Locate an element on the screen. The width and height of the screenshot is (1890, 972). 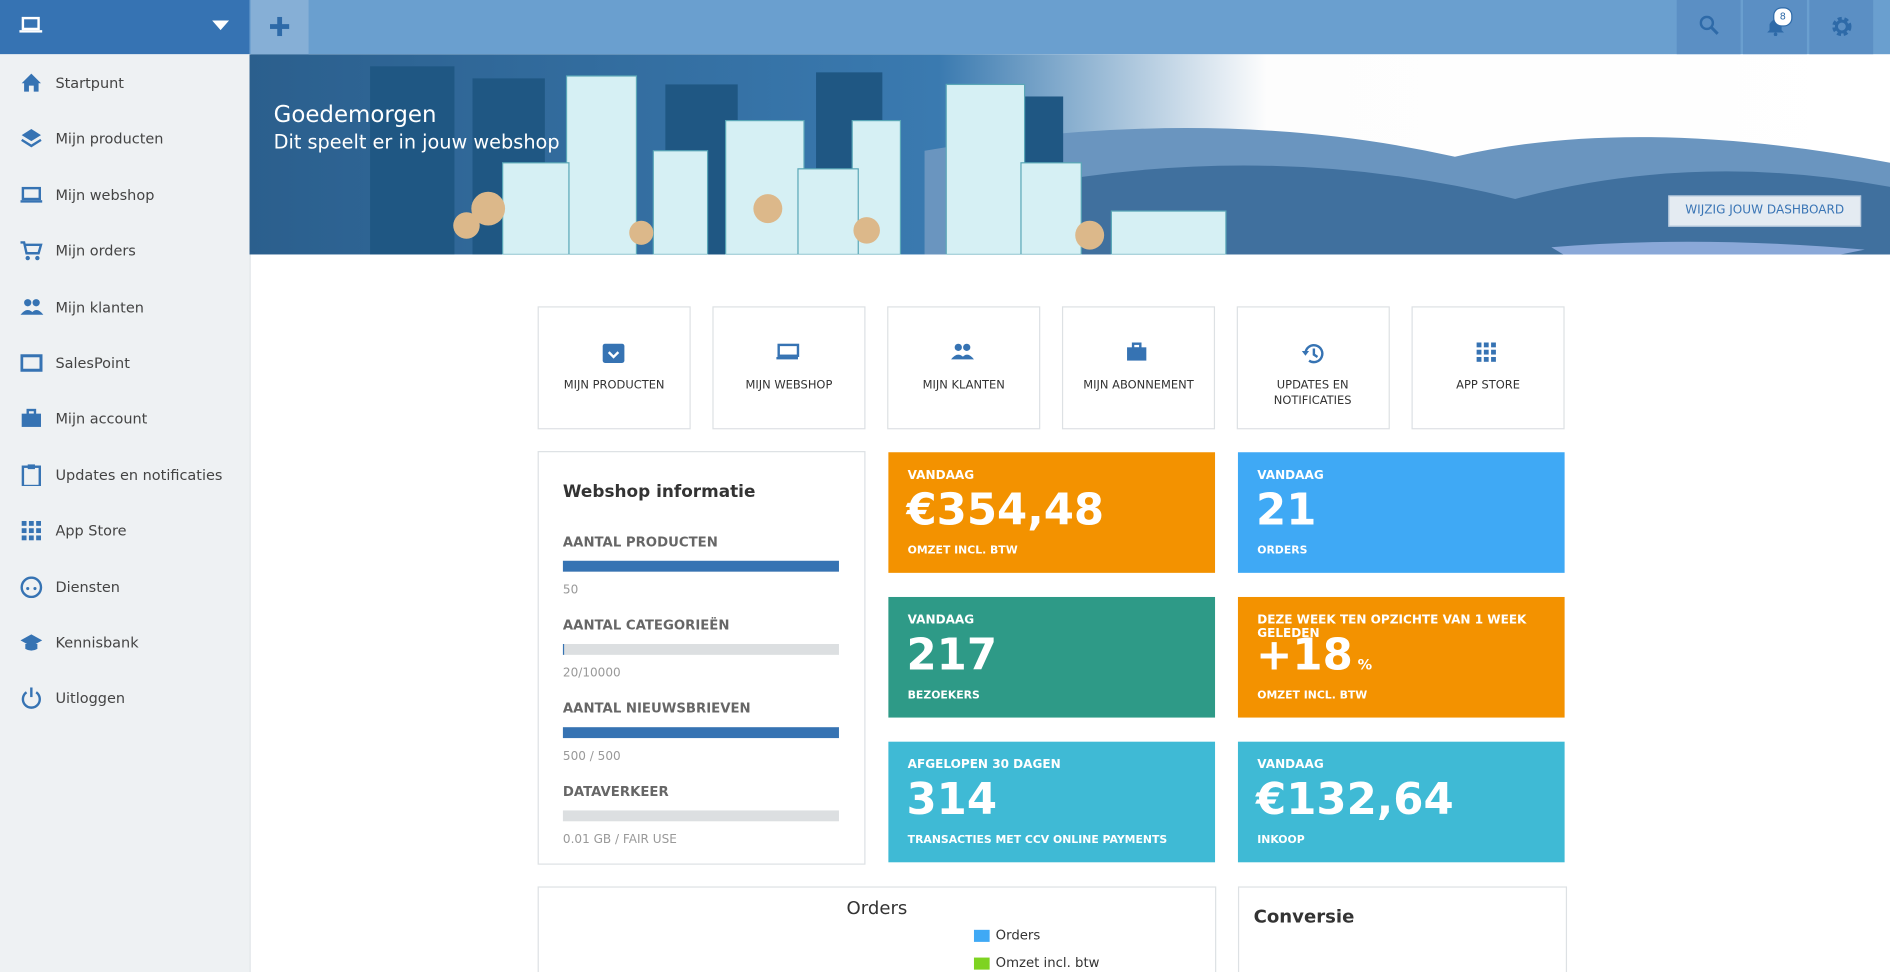
tile-label: MIJN PRODUCTEN is located at coordinates (614, 385).